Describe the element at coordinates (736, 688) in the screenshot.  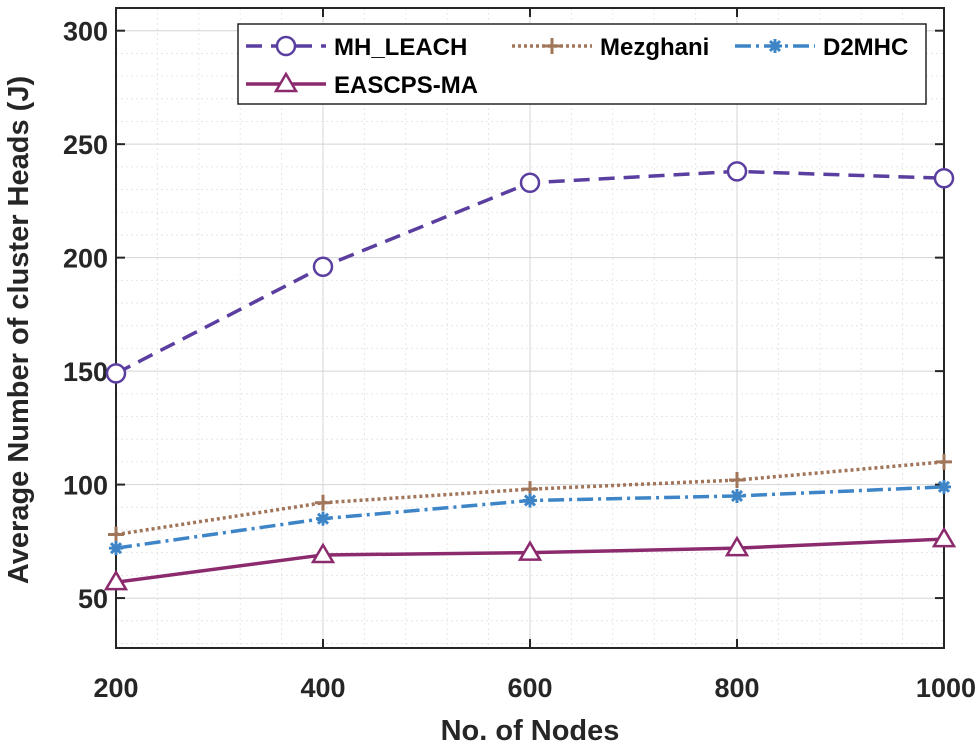
I see `x-tick-label: 800` at that location.